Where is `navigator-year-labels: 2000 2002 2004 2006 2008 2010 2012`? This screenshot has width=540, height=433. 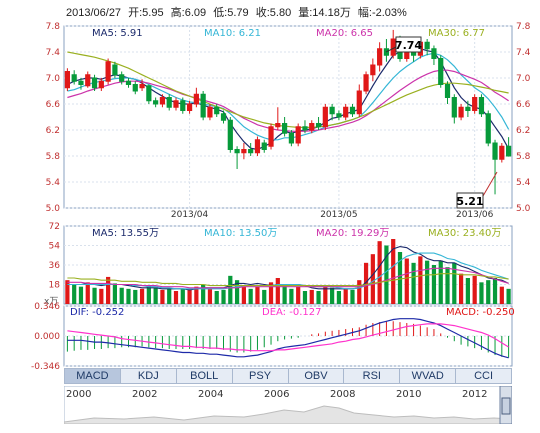 navigator-year-labels: 2000 2002 2004 2006 2008 2010 2012 is located at coordinates (276, 394).